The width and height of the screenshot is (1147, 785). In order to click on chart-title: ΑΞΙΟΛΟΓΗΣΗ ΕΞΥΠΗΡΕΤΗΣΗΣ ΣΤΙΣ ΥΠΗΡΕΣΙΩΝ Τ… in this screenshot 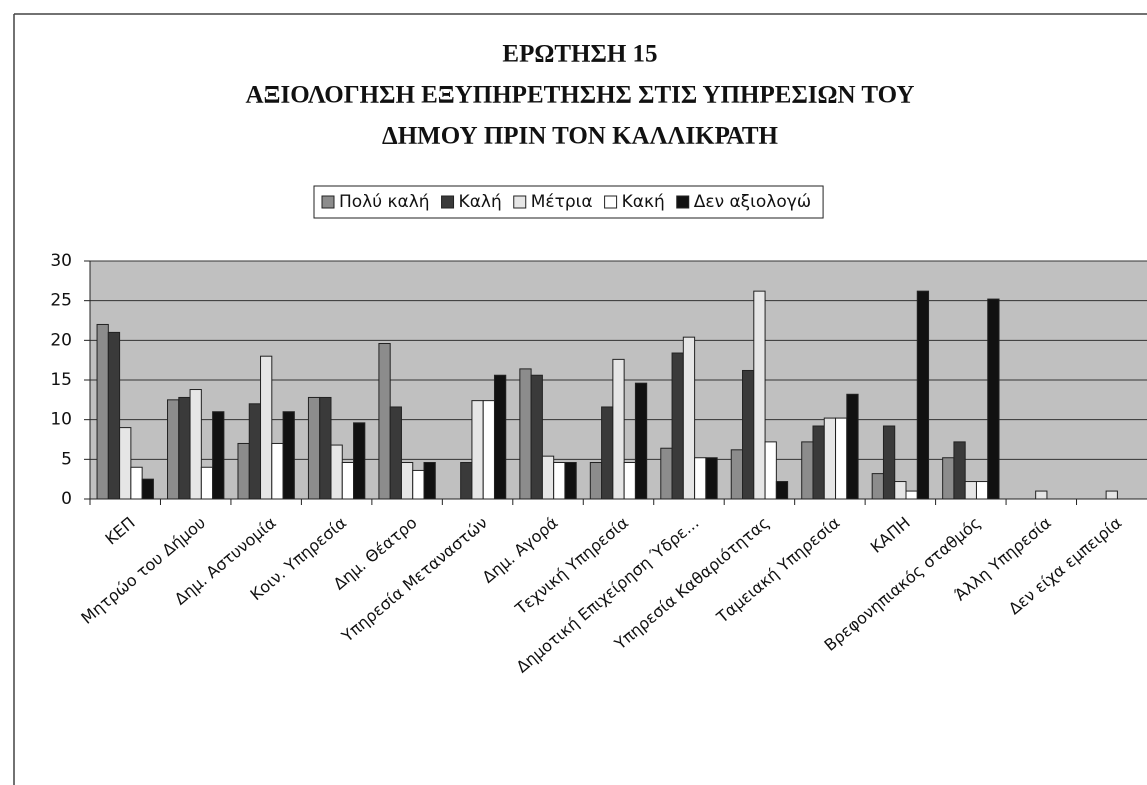, I will do `click(580, 95)`.